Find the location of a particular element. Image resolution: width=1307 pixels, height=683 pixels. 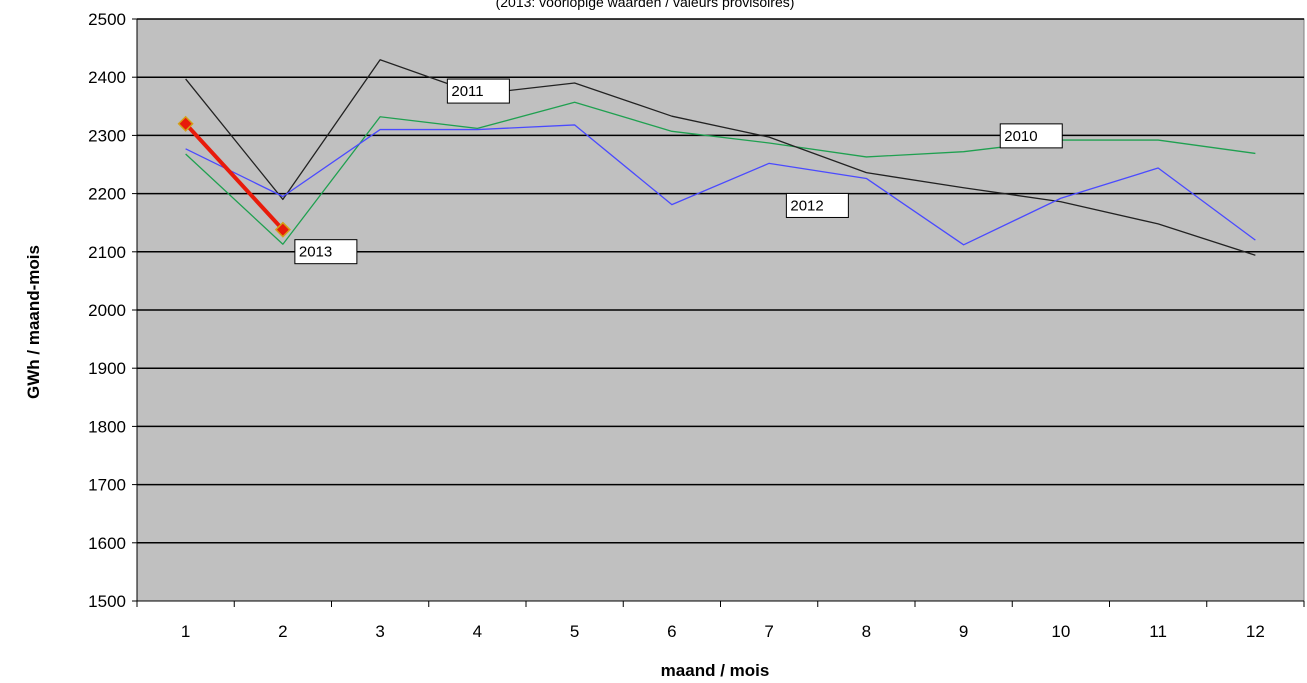

x-tick-label-12: 12 is located at coordinates (1255, 631).